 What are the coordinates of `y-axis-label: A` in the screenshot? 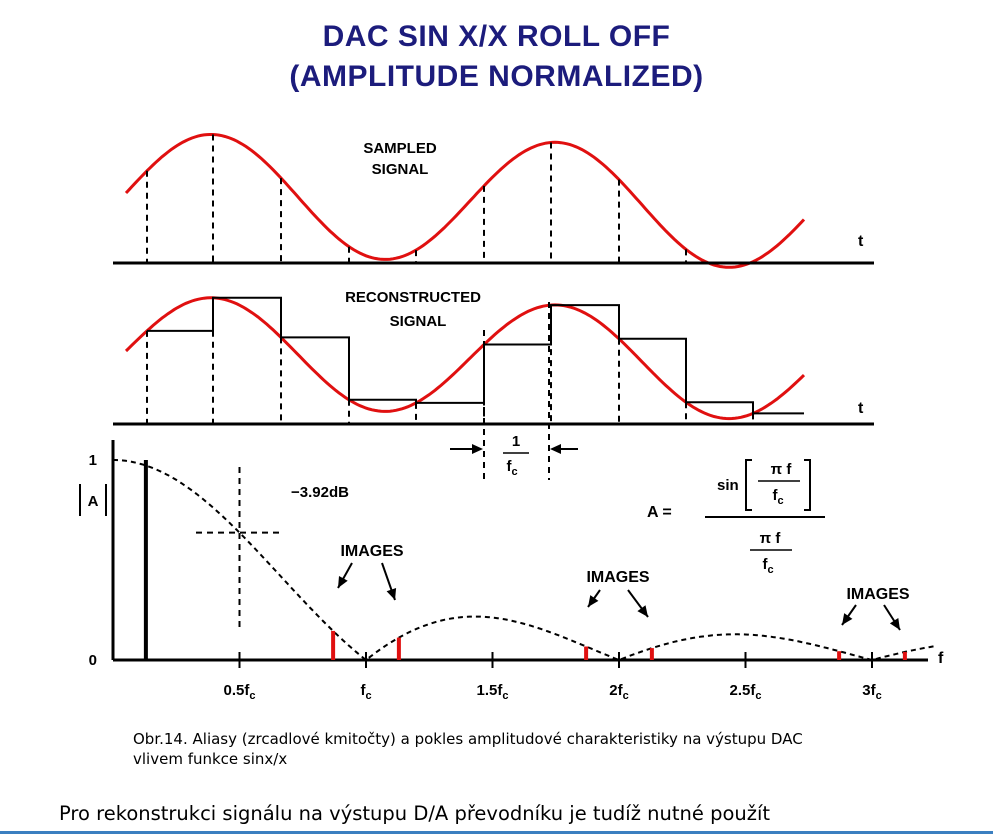 It's located at (93, 500).